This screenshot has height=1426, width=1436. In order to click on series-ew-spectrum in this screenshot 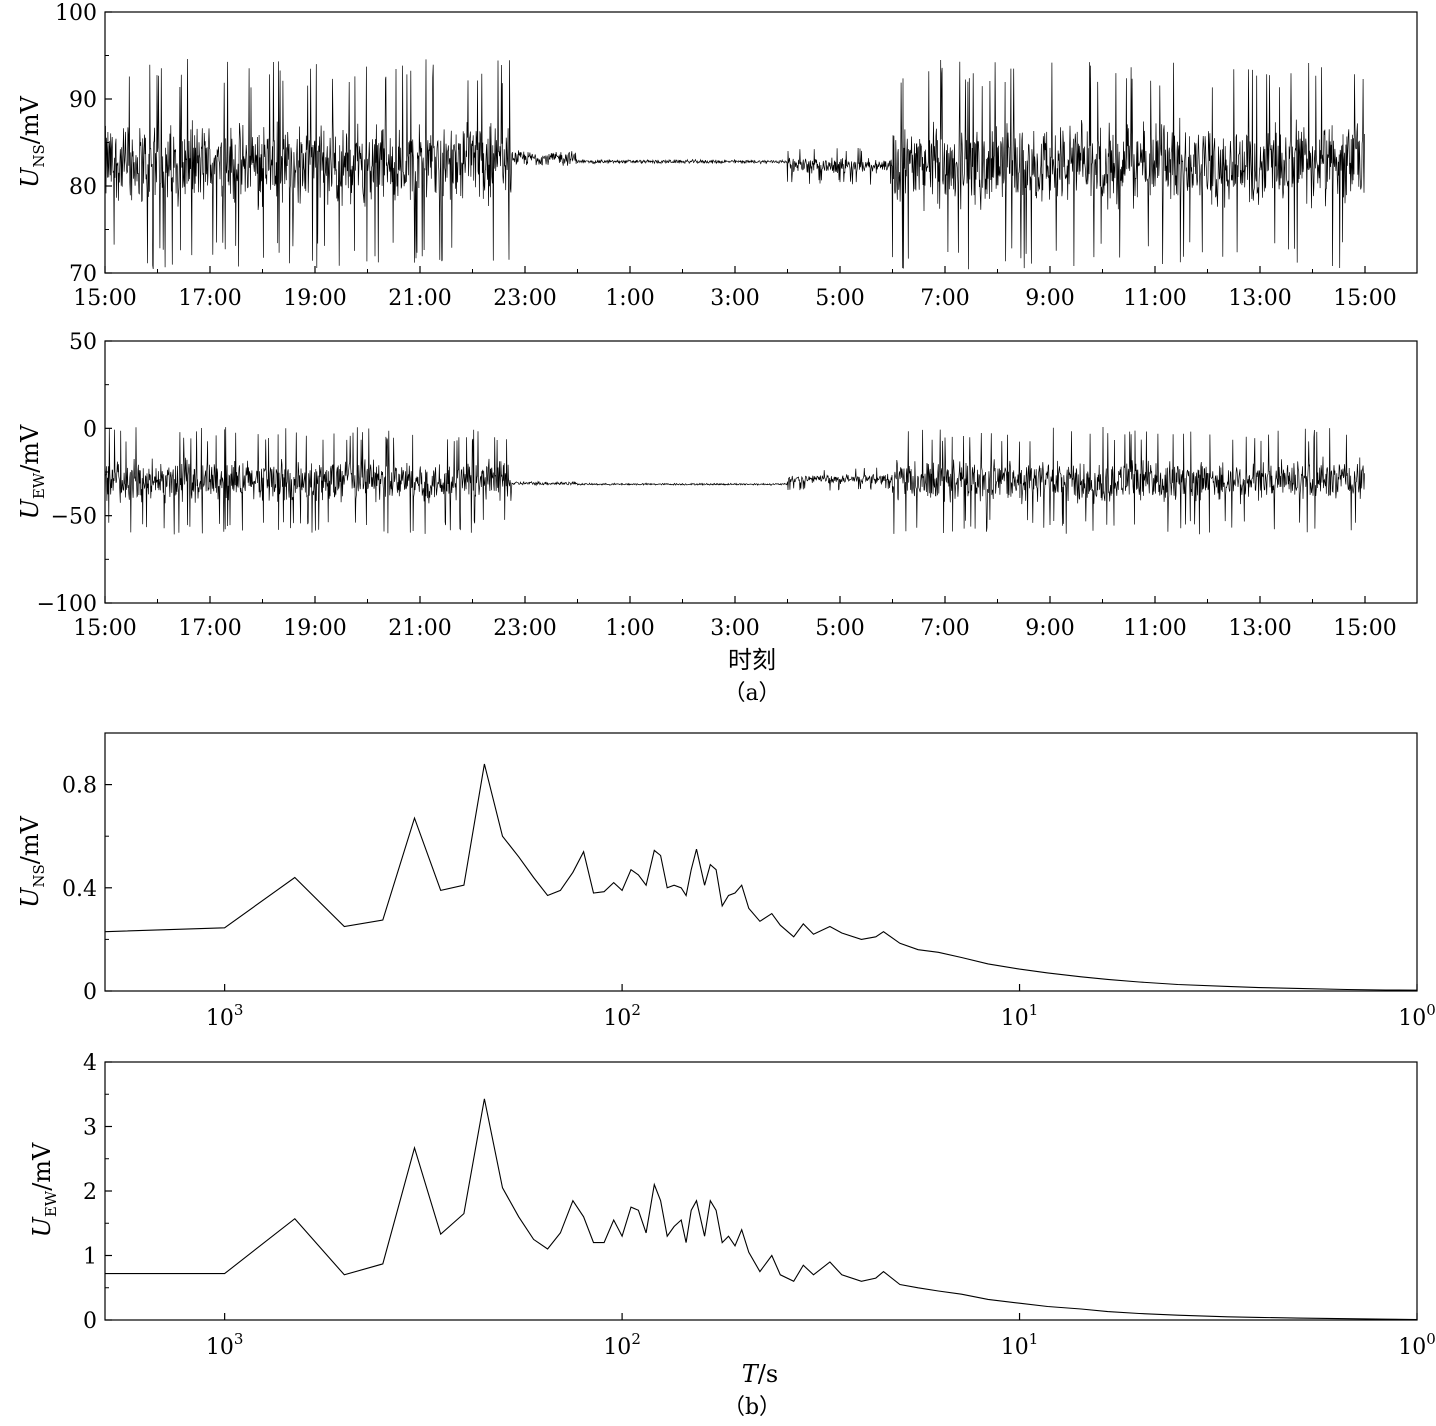, I will do `click(761, 1209)`.